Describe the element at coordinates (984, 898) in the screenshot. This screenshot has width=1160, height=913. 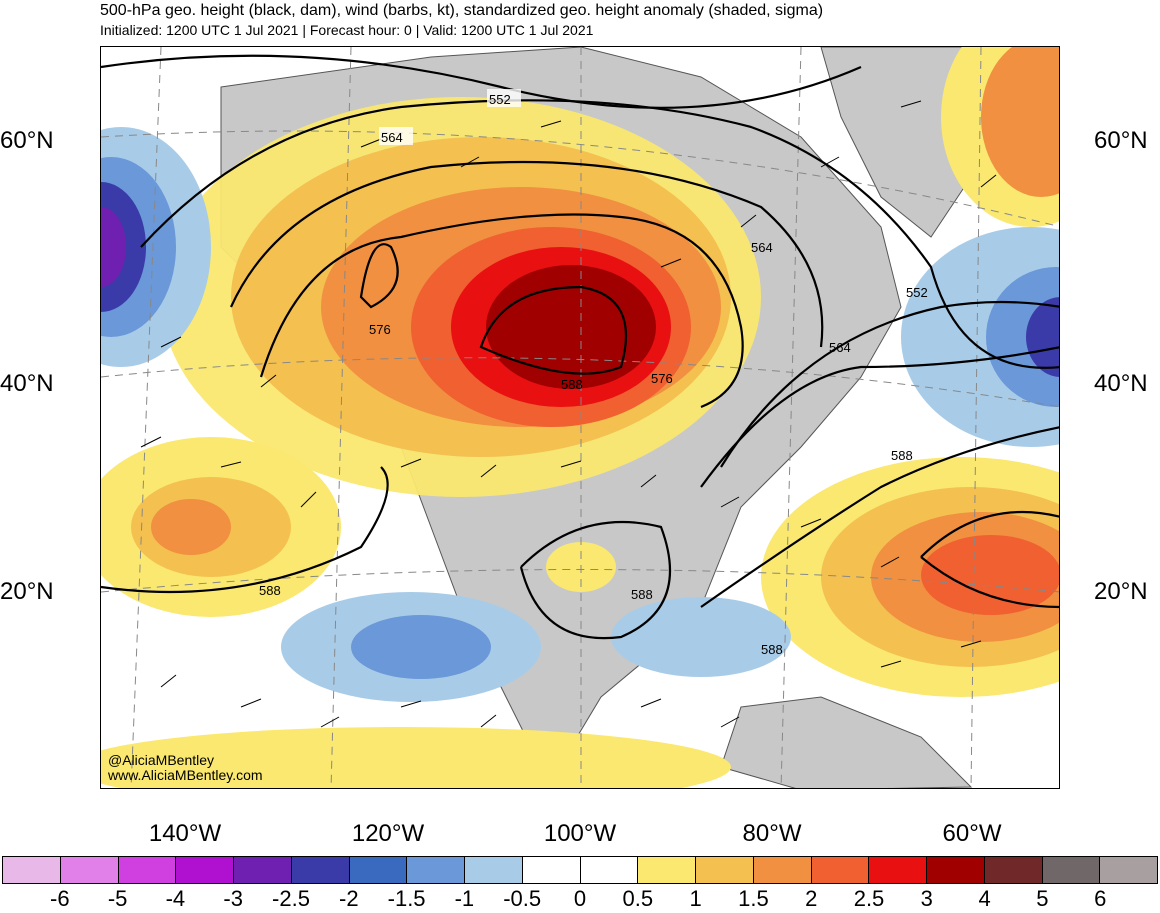
I see `colorbar-label: 4` at that location.